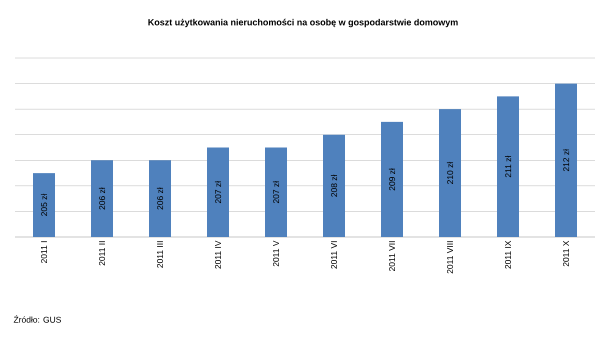 The image size is (606, 341). What do you see at coordinates (334, 255) in the screenshot?
I see `x-tick-label: 2011 VI` at bounding box center [334, 255].